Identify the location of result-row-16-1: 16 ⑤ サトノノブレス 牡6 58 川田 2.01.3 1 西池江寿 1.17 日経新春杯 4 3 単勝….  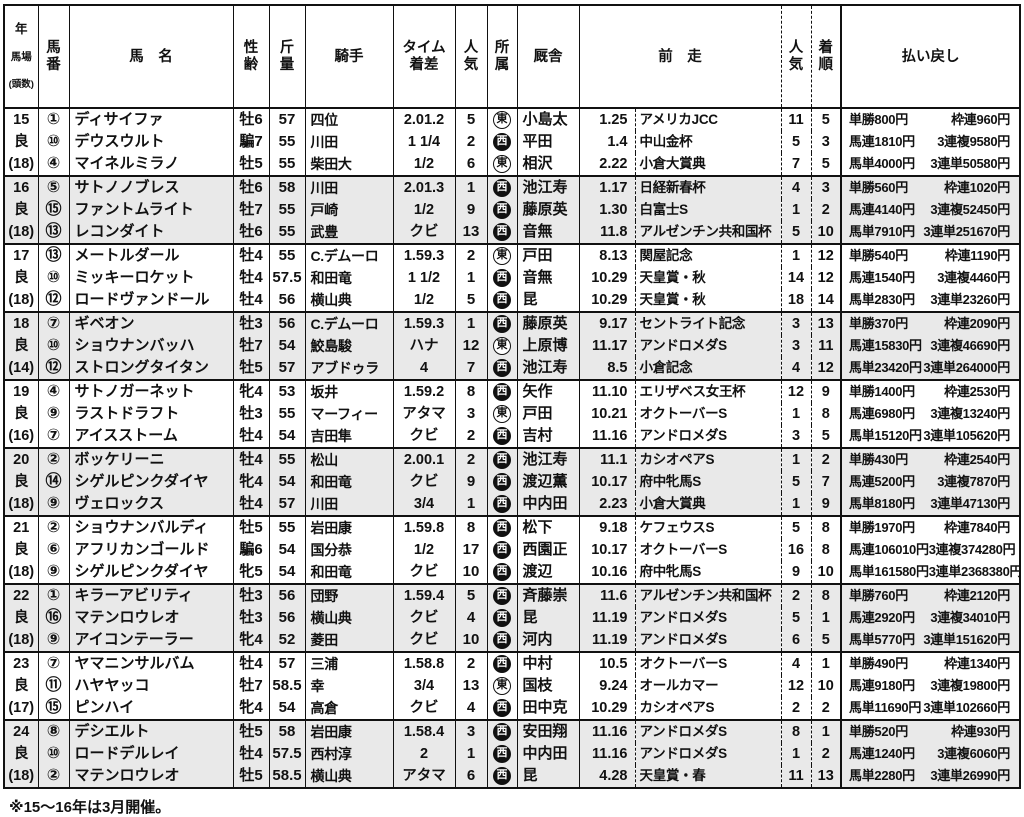
(512, 187).